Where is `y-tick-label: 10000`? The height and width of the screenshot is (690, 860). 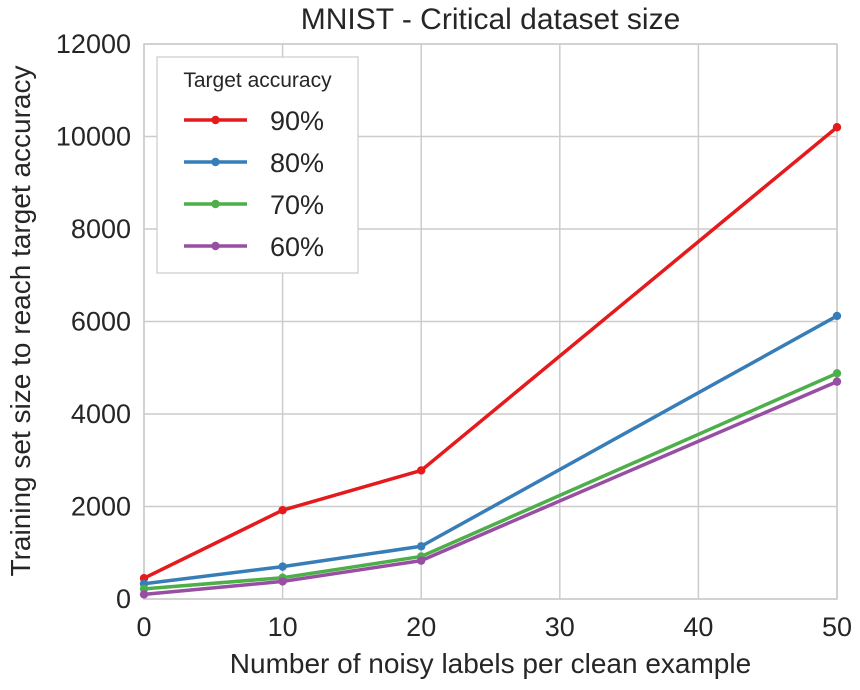 y-tick-label: 10000 is located at coordinates (93, 137).